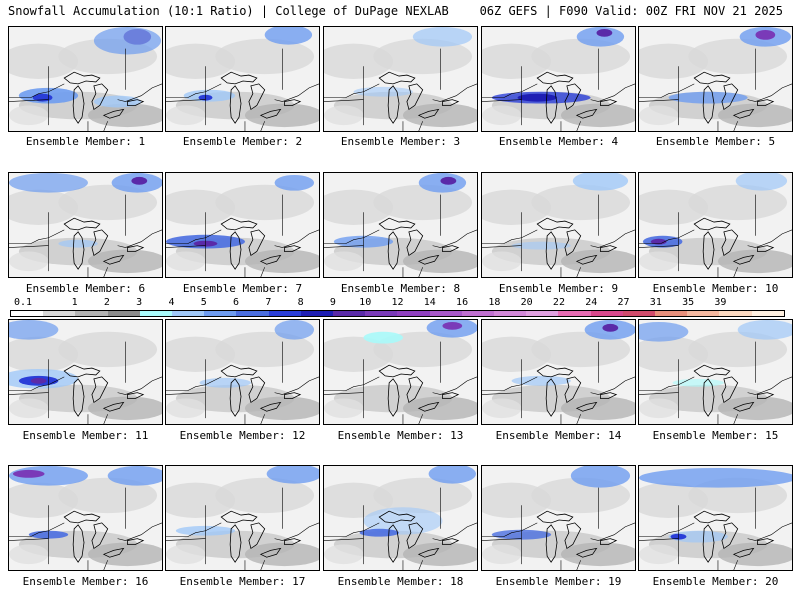 The width and height of the screenshot is (800, 600). I want to click on colorbar-tick-label: 12, so click(397, 302).